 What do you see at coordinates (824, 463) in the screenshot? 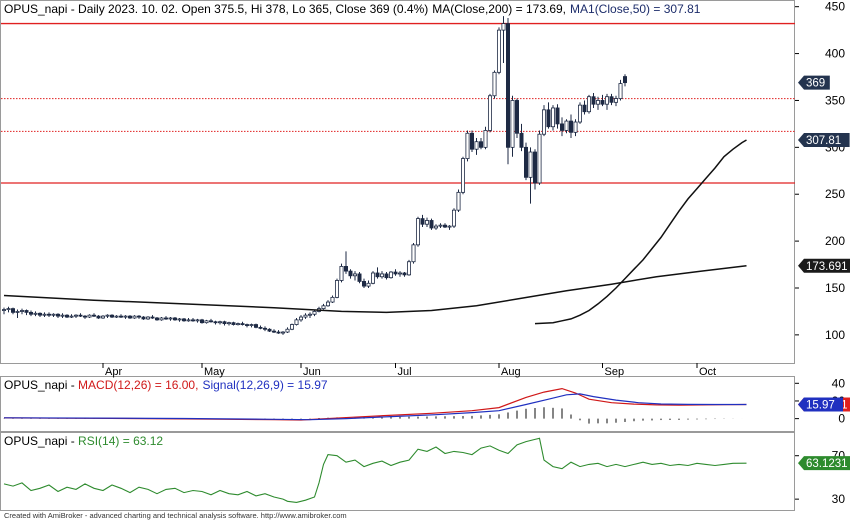
I see `rsi-badges: 63.1231` at bounding box center [824, 463].